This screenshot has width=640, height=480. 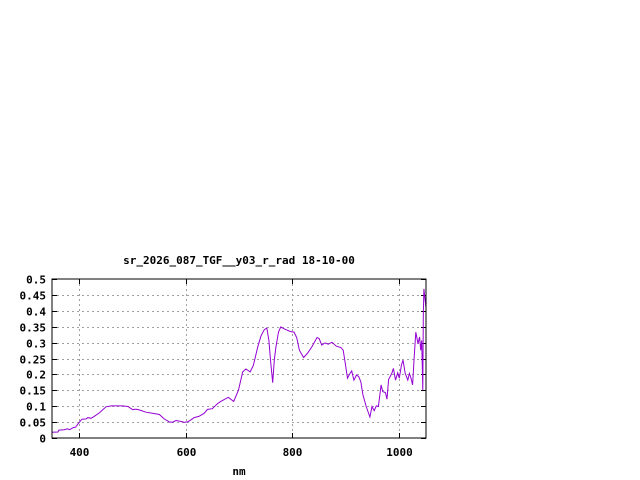 What do you see at coordinates (33, 360) in the screenshot?
I see `y-tick-label: 0.25` at bounding box center [33, 360].